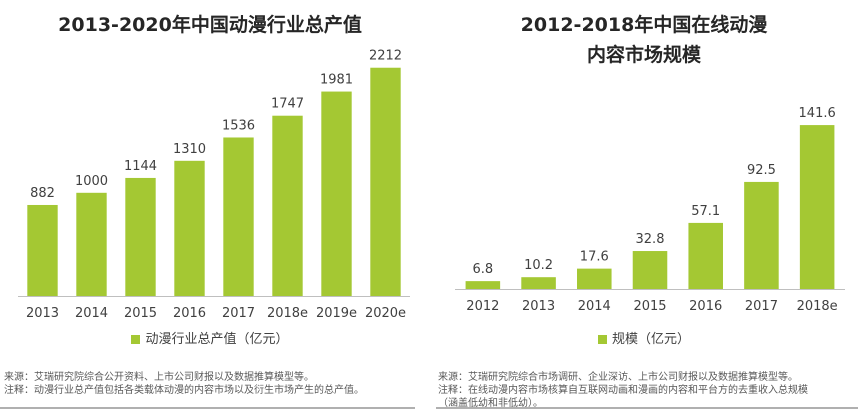 The height and width of the screenshot is (413, 858). What do you see at coordinates (644, 40) in the screenshot?
I see `chart-title-right: 2012-2018年中国在线动漫 内容市场规模` at bounding box center [644, 40].